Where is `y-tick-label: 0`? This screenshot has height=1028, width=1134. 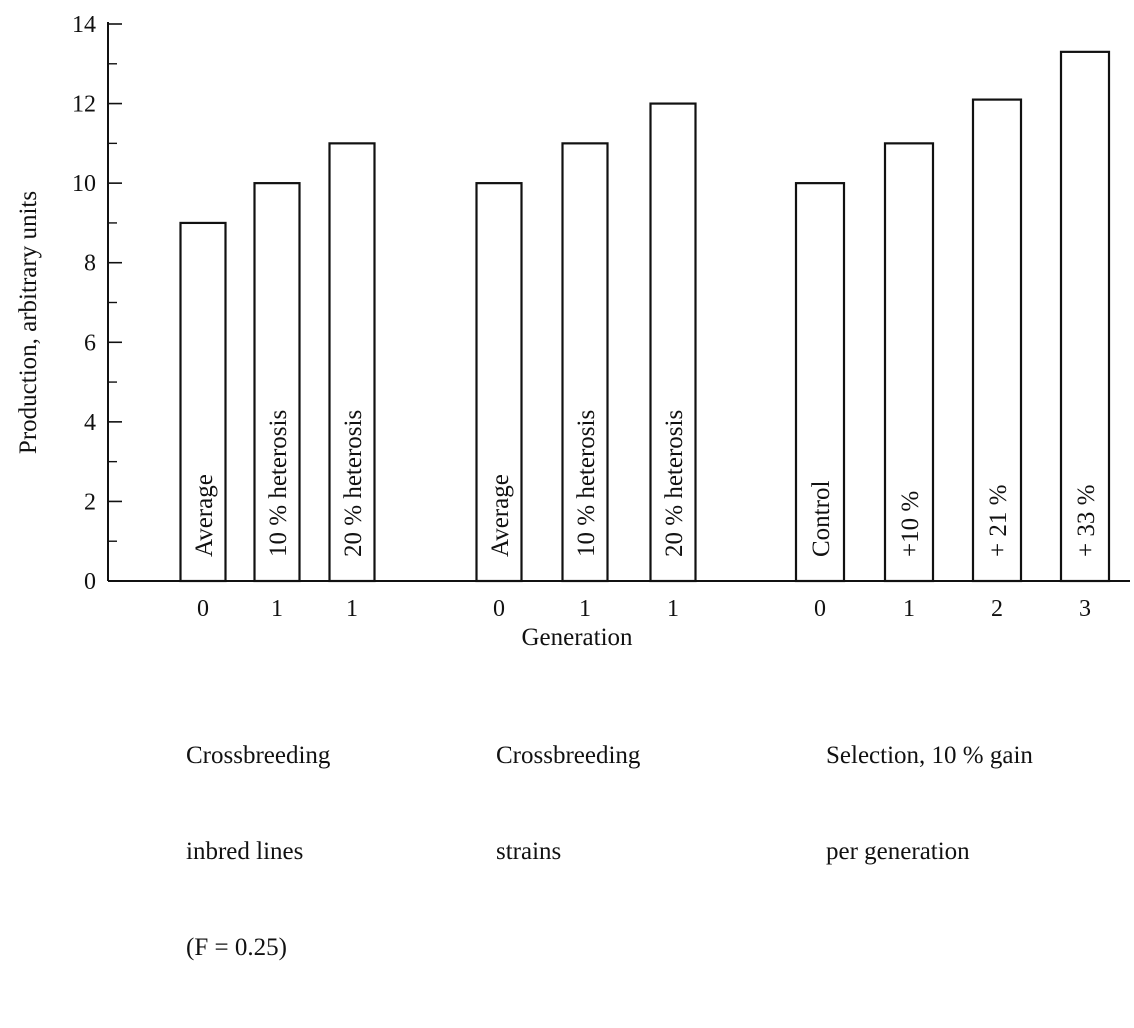
y-tick-label: 0 is located at coordinates (90, 582).